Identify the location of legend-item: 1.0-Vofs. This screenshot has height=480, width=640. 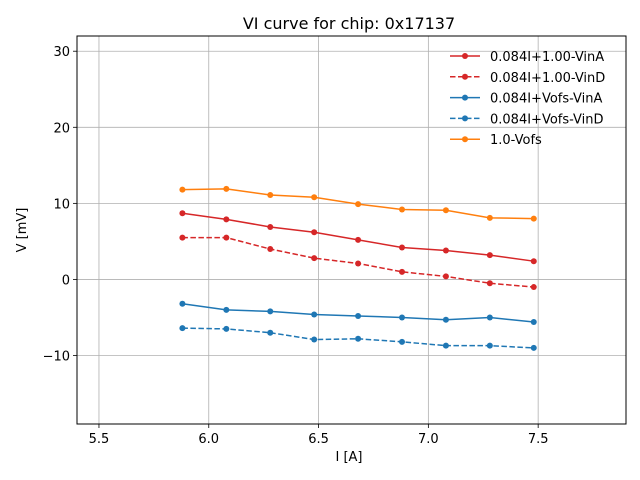
(496, 140).